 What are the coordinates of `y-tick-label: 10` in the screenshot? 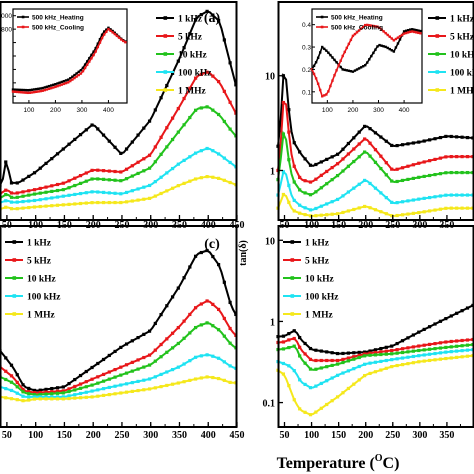 It's located at (270, 241).